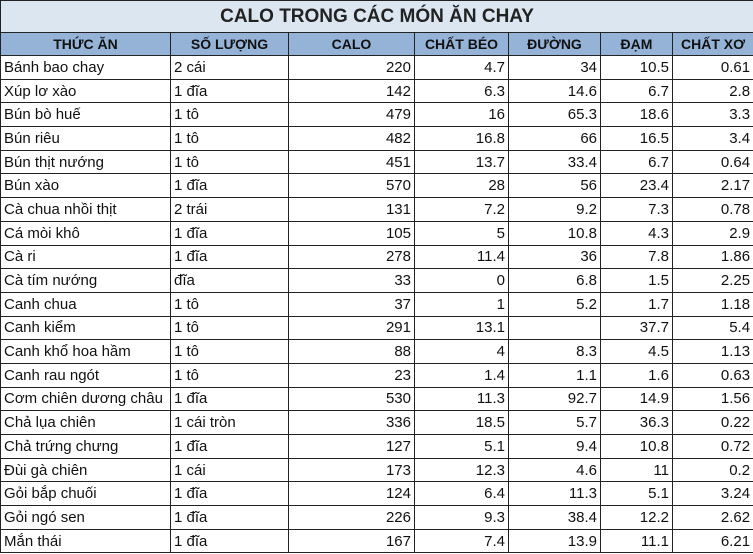 This screenshot has width=753, height=554. I want to click on table-row: Canh khổ hoa hầm 1 tô 88 4 8.3 4.5 1.13, so click(376, 351).